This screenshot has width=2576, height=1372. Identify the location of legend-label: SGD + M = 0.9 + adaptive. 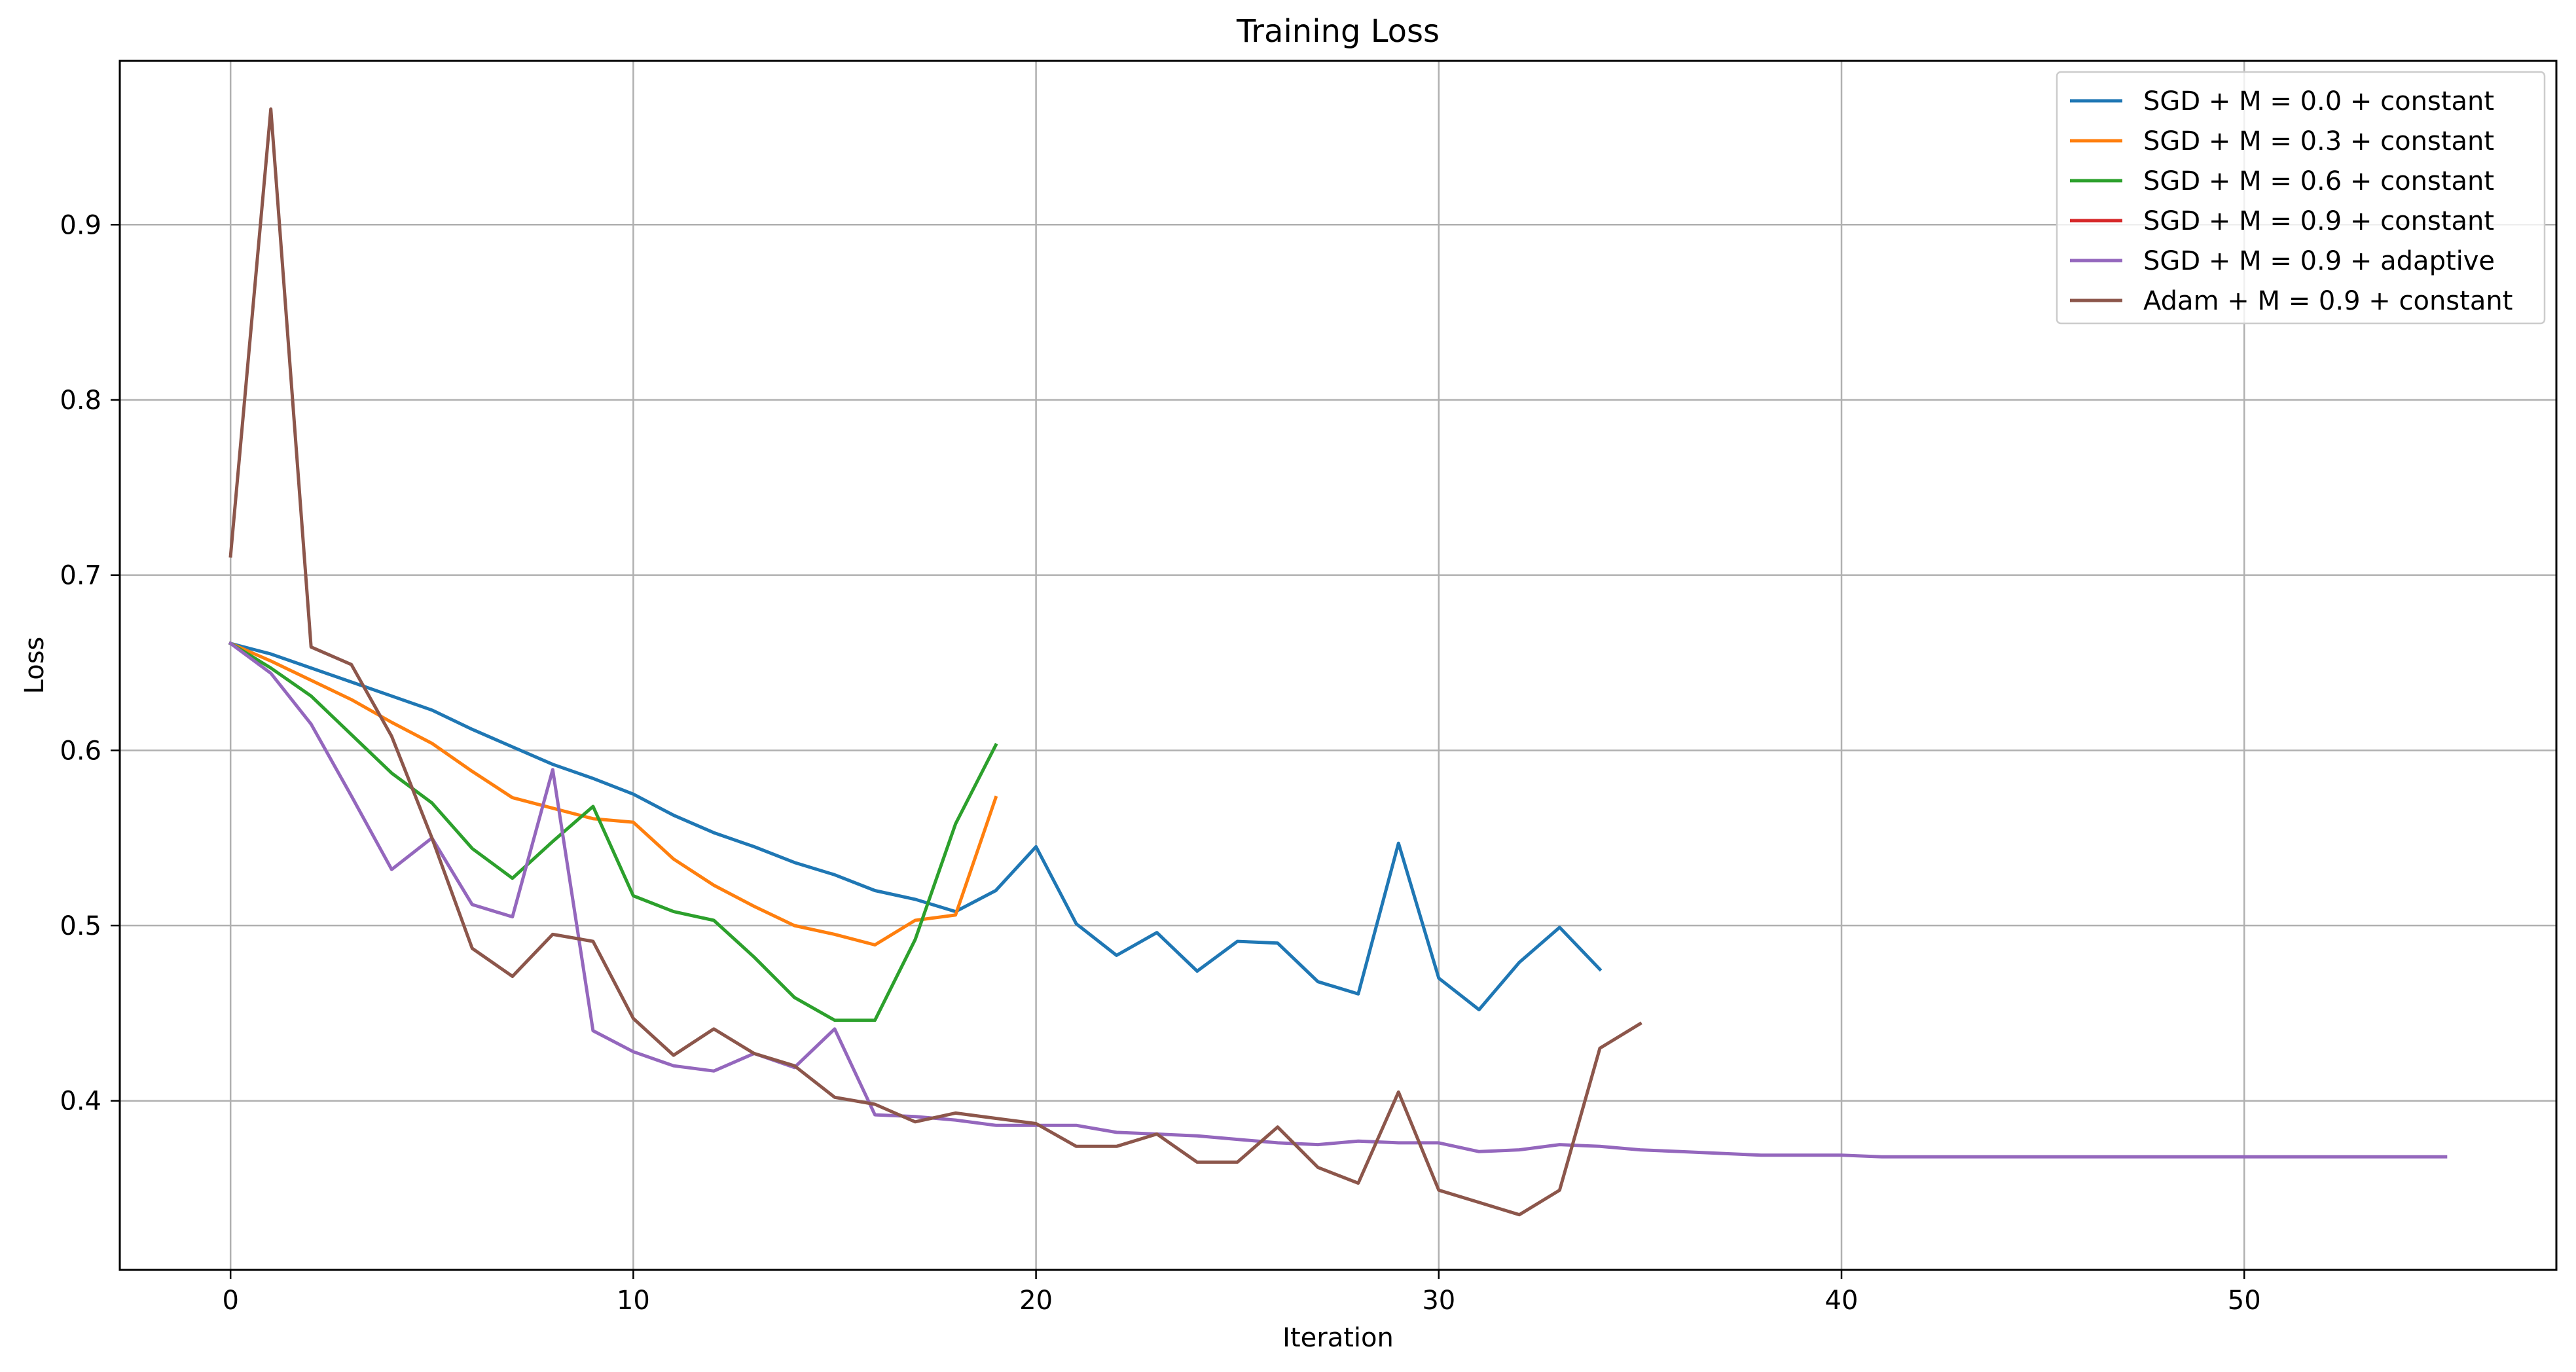
(2319, 261).